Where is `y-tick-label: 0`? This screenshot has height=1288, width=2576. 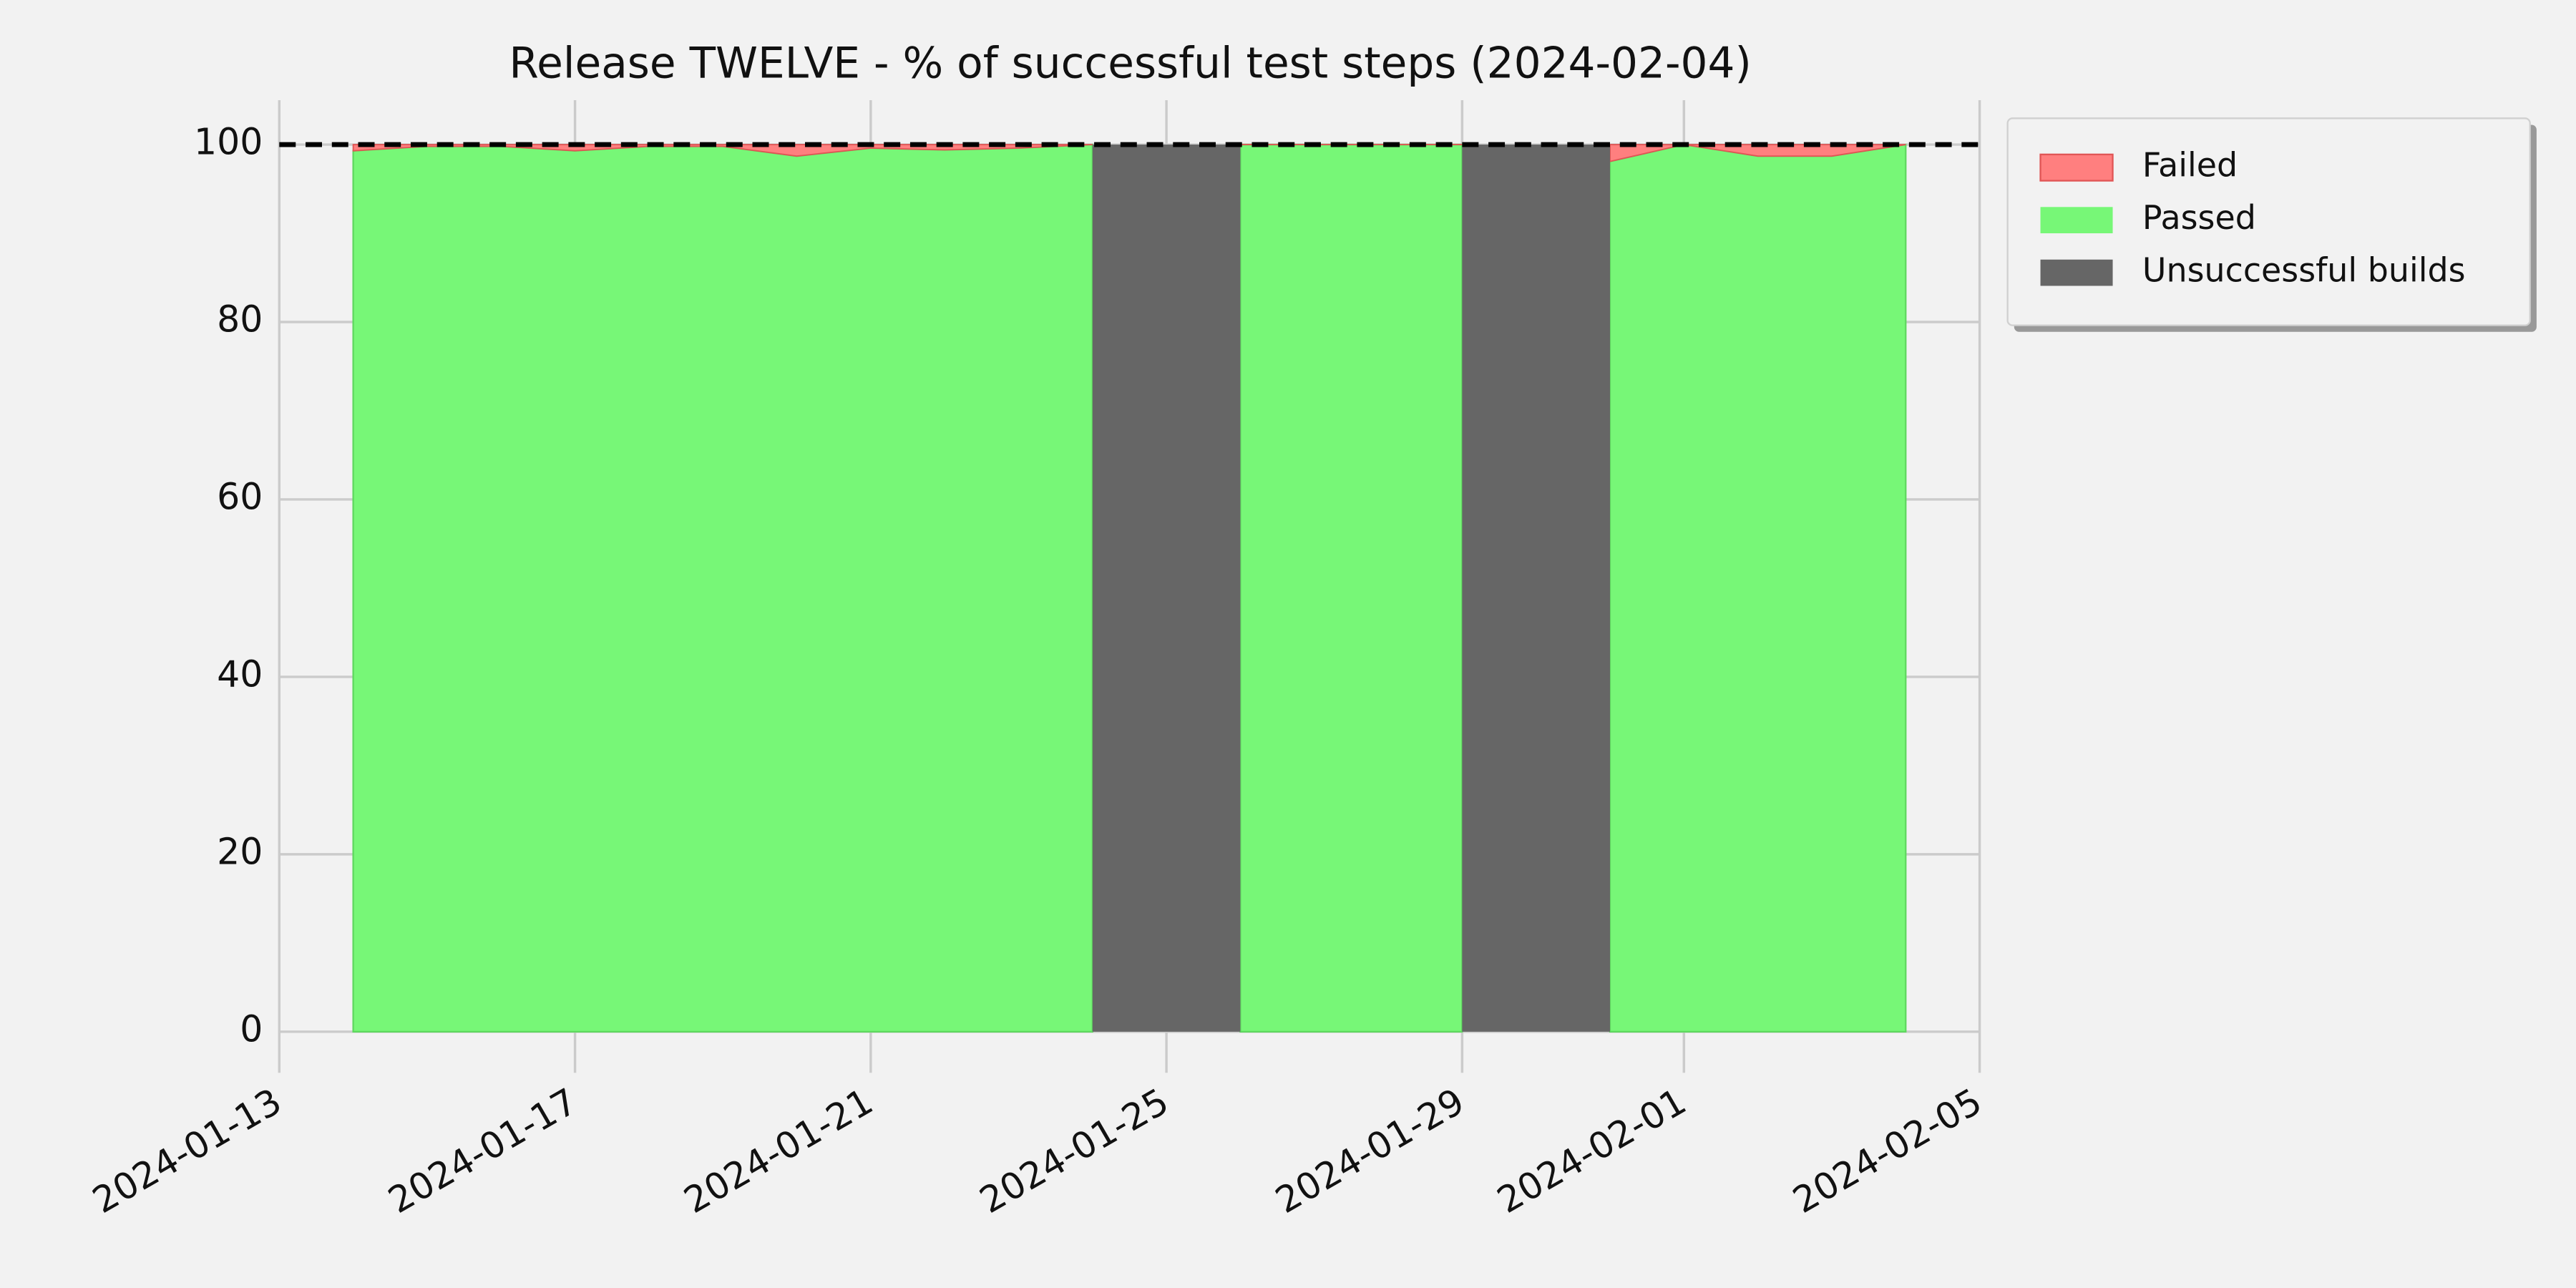 y-tick-label: 0 is located at coordinates (251, 1029).